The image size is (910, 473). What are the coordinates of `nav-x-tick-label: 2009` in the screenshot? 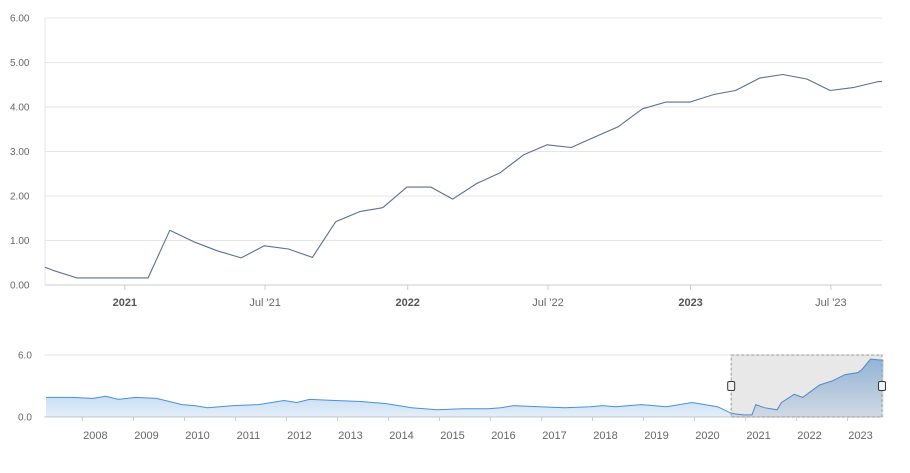 It's located at (146, 436).